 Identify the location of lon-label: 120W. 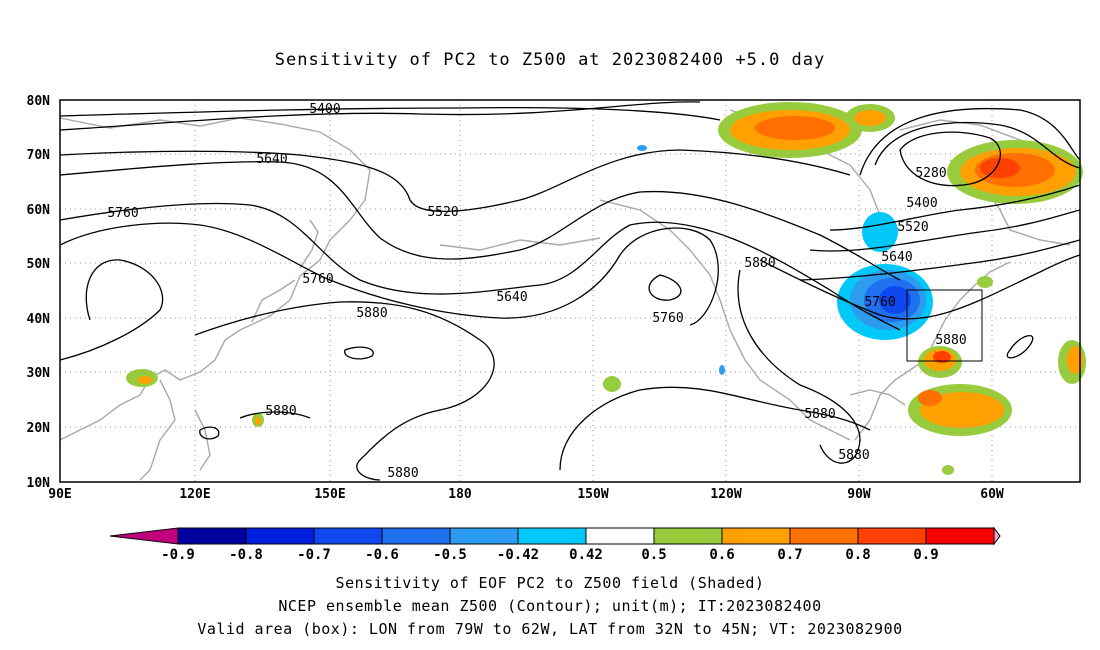
(725, 494).